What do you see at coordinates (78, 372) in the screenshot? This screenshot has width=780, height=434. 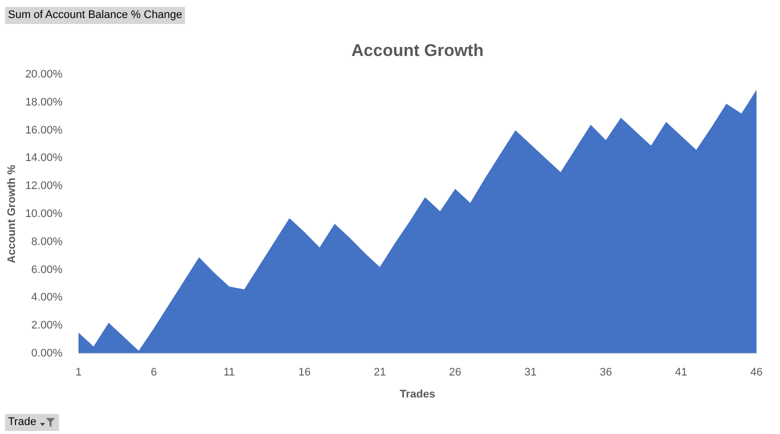 I see `x-tick-label: 1` at bounding box center [78, 372].